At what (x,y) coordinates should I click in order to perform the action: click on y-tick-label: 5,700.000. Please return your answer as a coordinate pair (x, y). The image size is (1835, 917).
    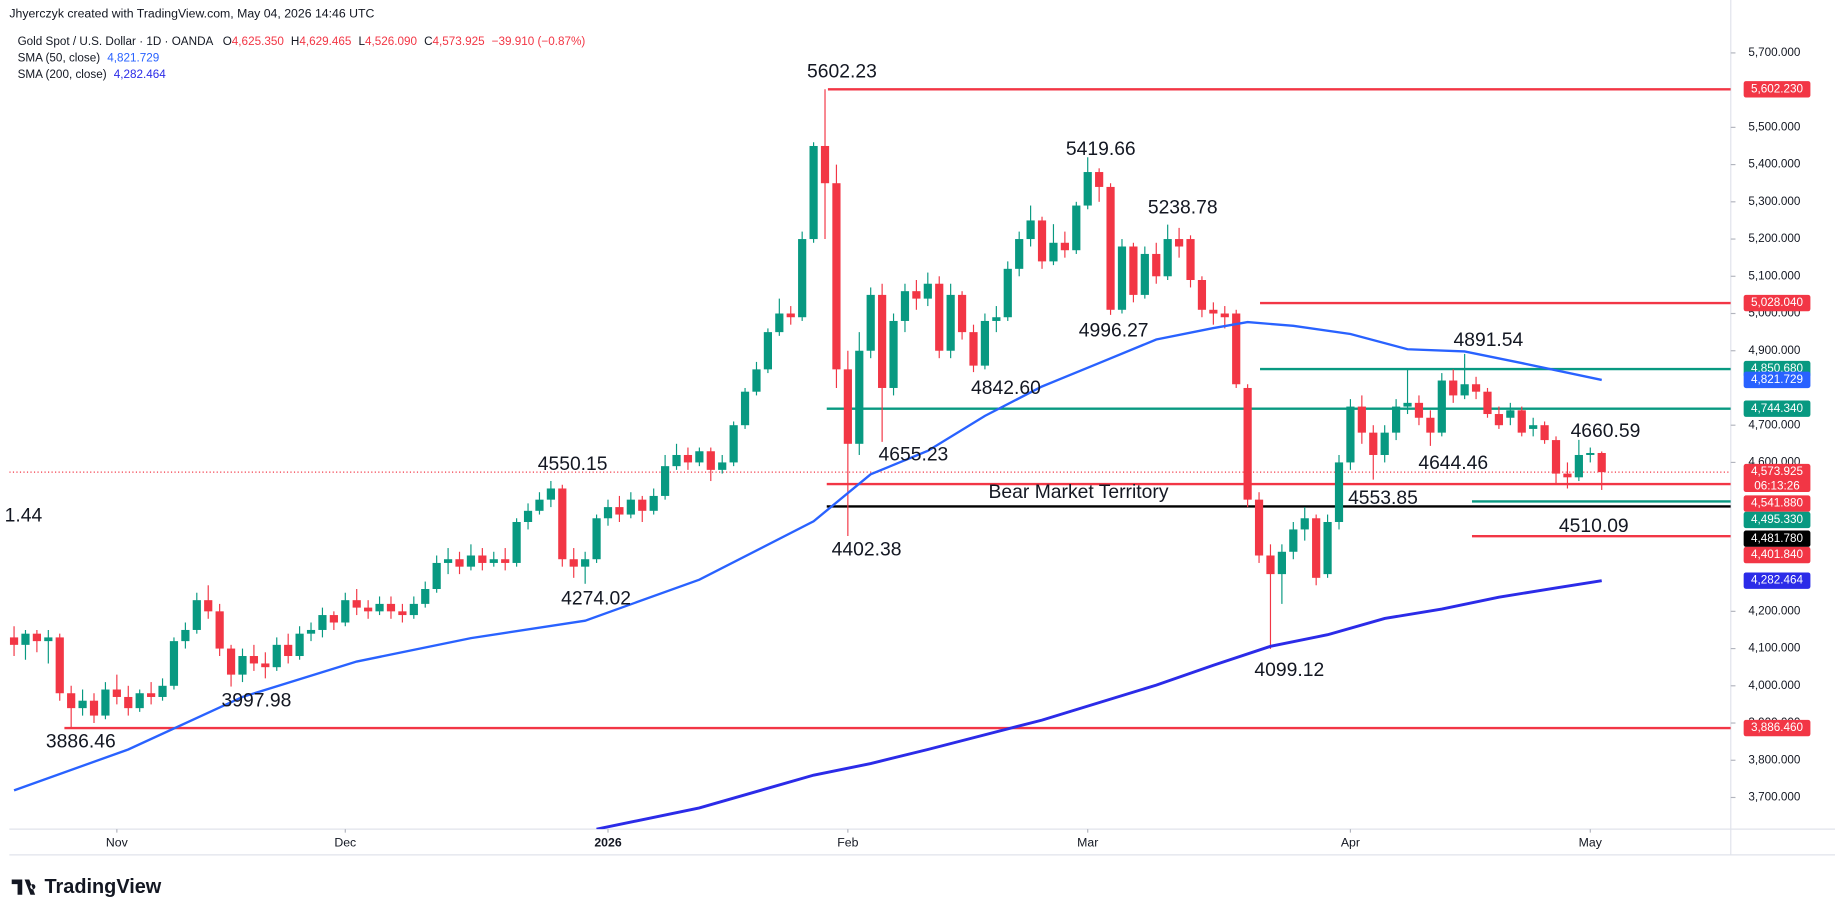
    Looking at the image, I should click on (1774, 52).